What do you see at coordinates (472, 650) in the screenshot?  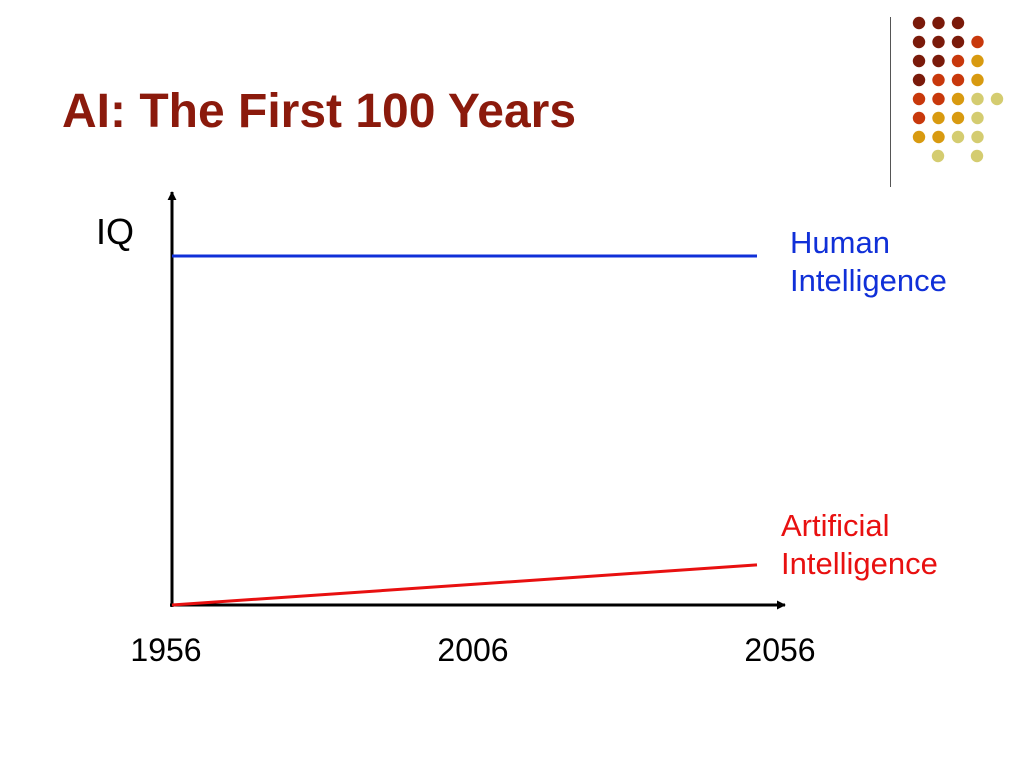 I see `x-tick-label: 2006` at bounding box center [472, 650].